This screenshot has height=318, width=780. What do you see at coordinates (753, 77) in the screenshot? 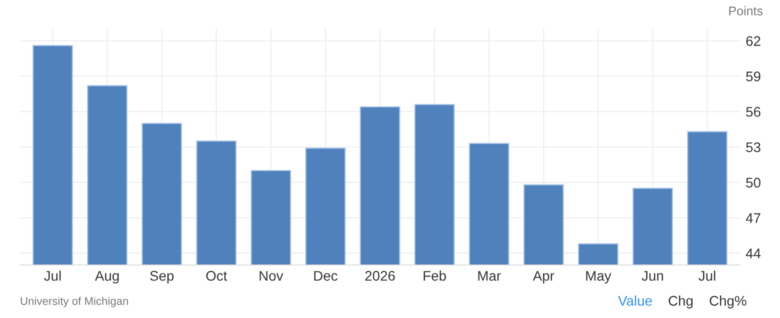
I see `y-tick-label: 59` at bounding box center [753, 77].